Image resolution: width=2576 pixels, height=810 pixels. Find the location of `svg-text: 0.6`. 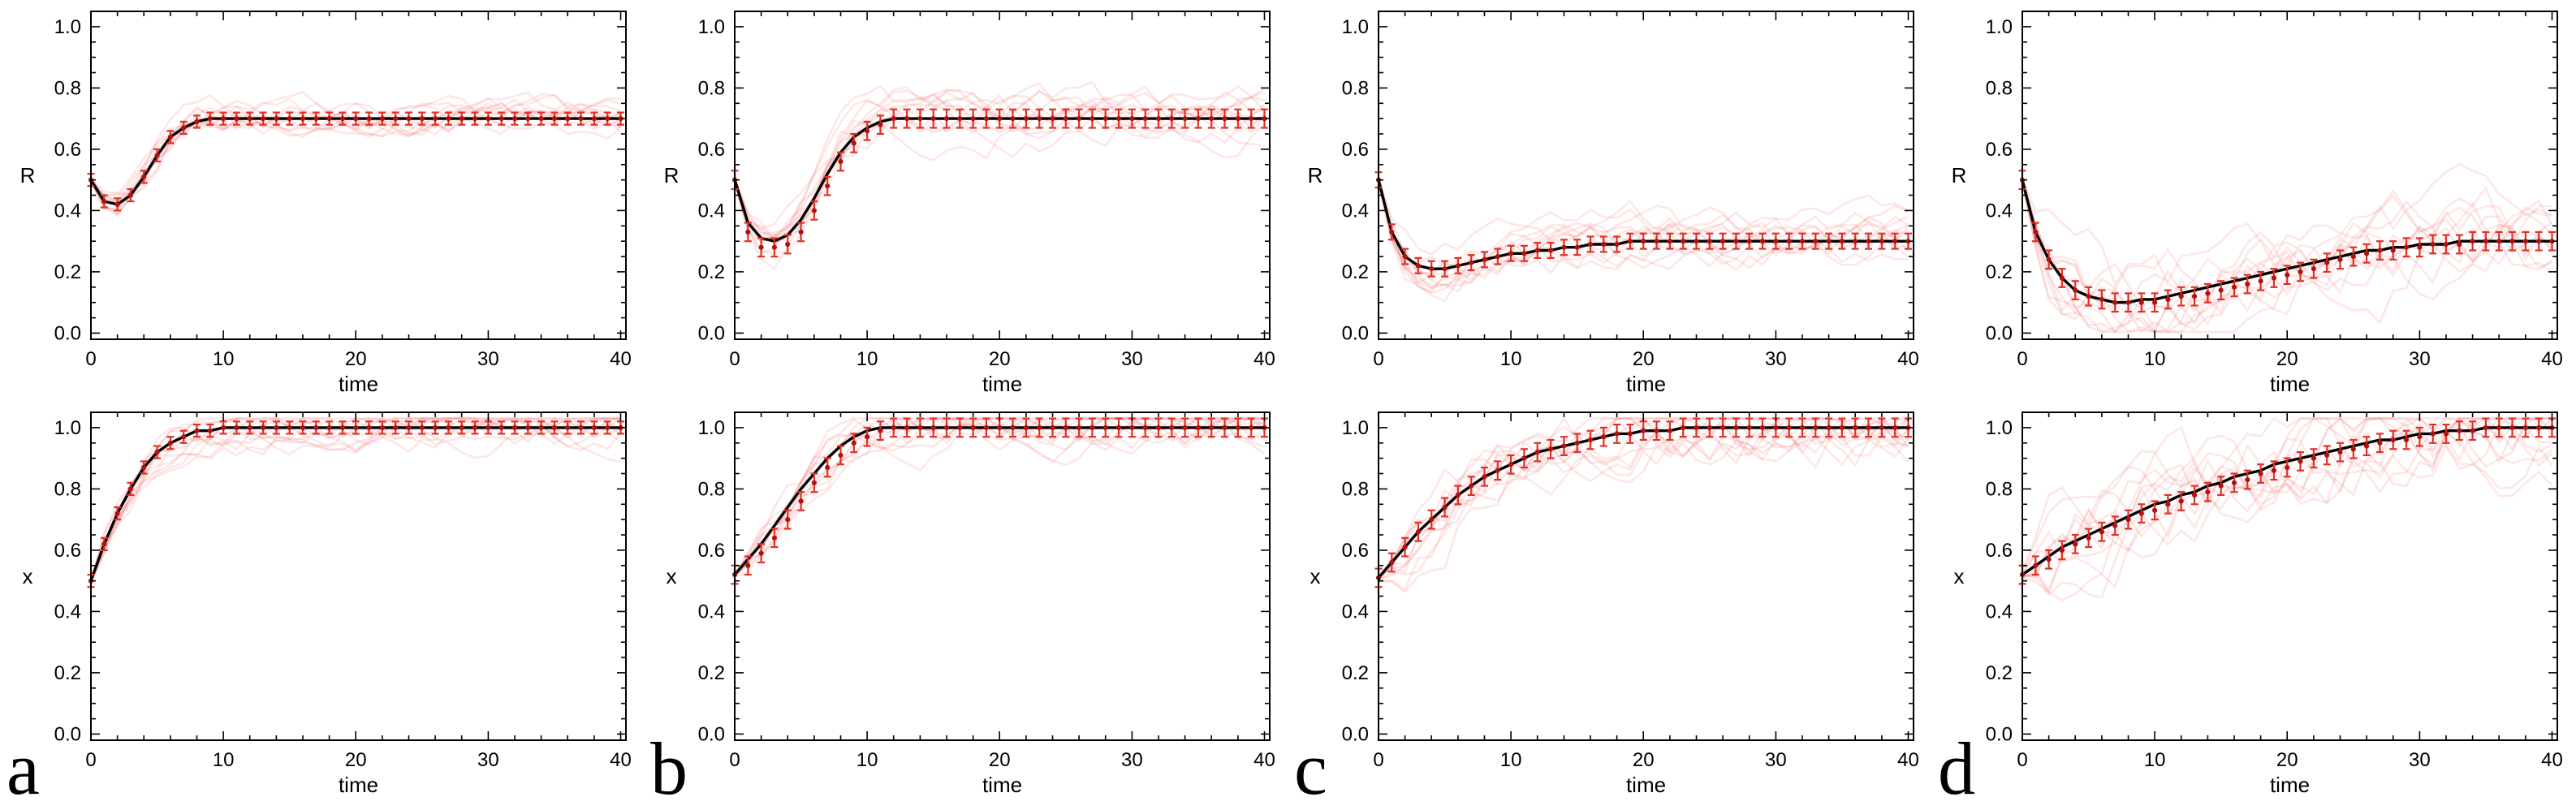

svg-text: 0.6 is located at coordinates (2000, 551).